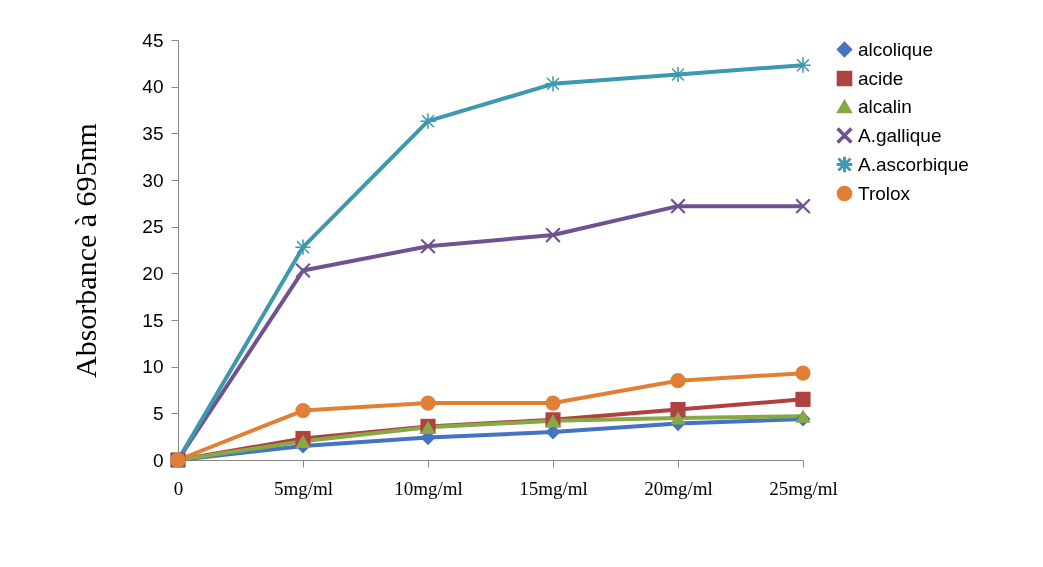 Image resolution: width=1043 pixels, height=567 pixels. Describe the element at coordinates (303, 488) in the screenshot. I see `x-tick-label: 5mg/ml` at that location.